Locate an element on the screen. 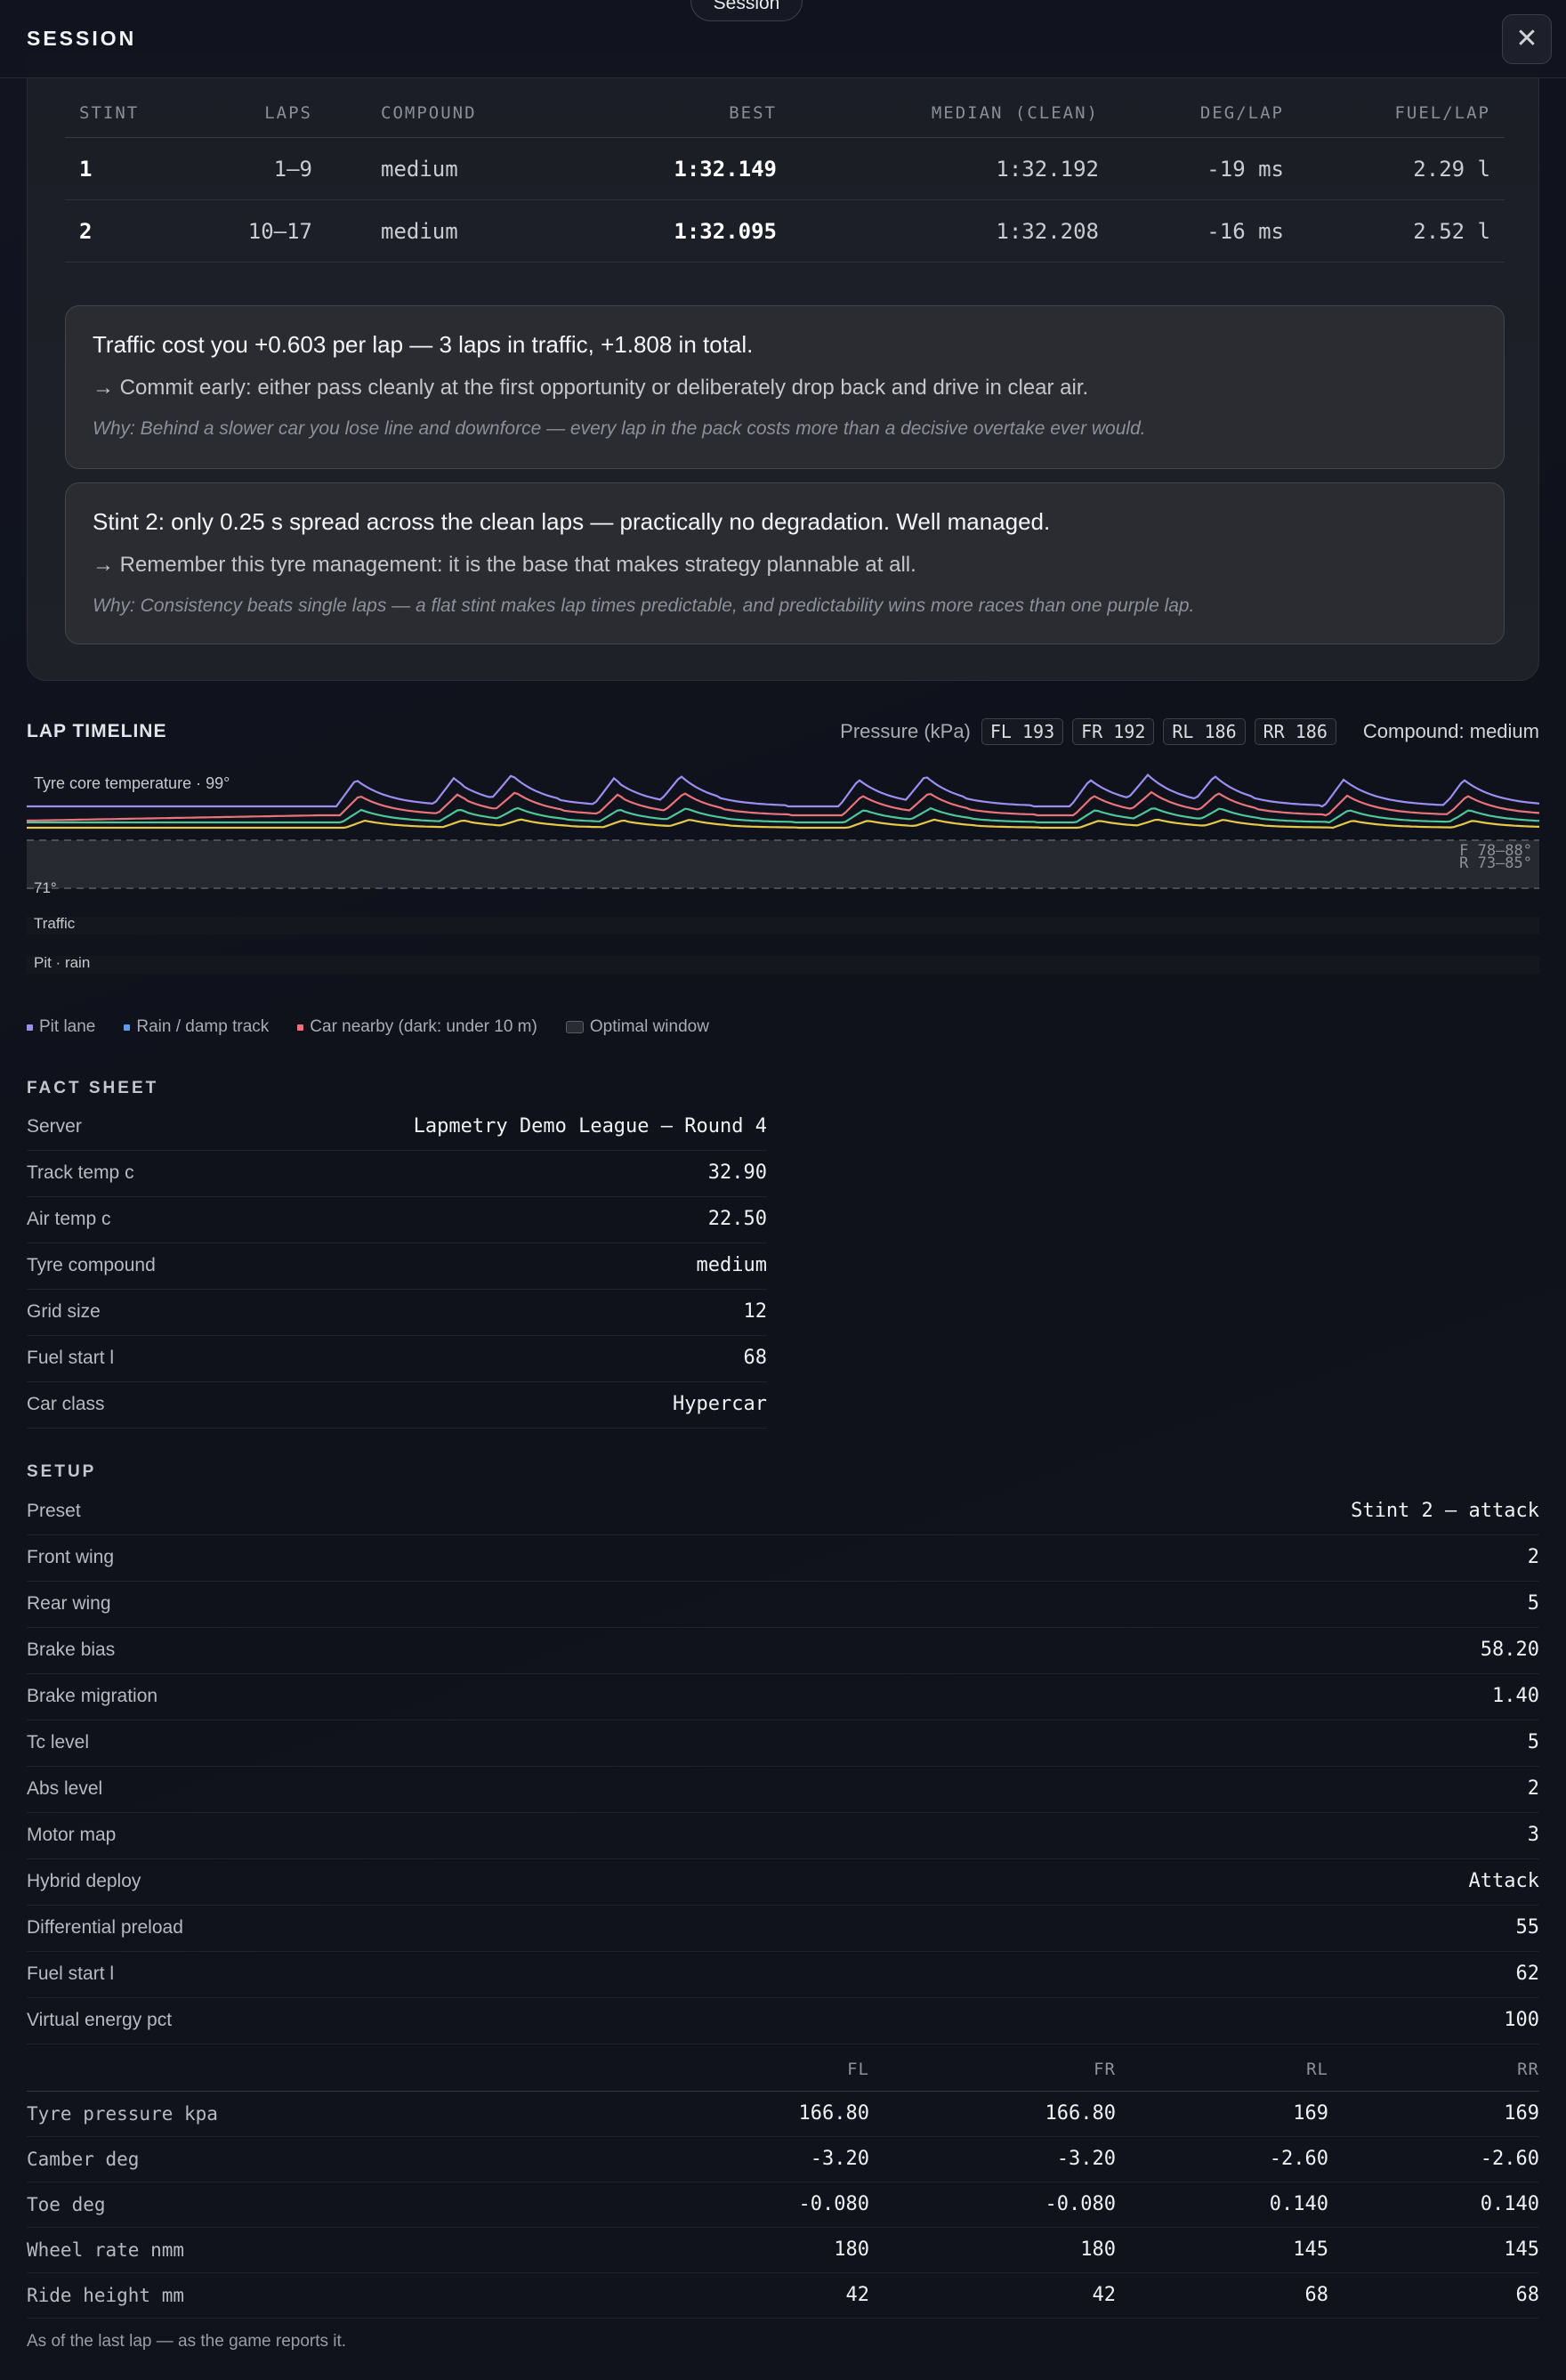  stint-deg: -19 ms is located at coordinates (1245, 169).